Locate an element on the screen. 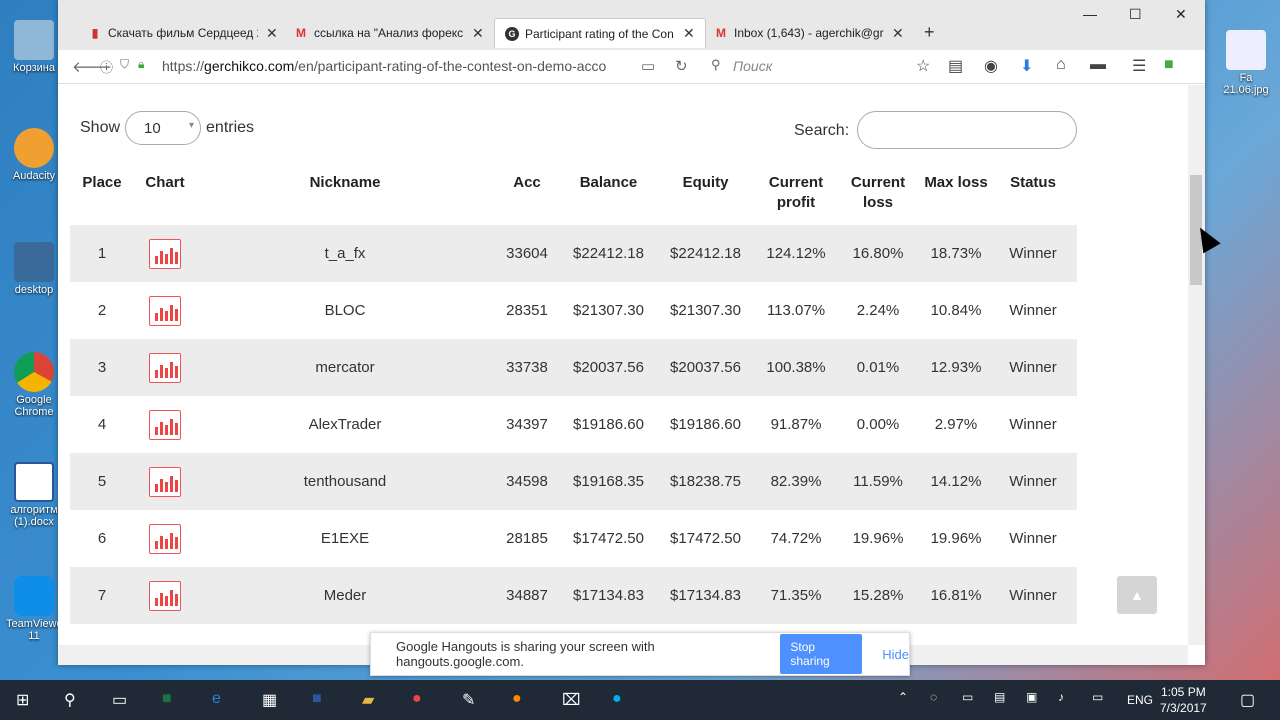  task-view-icon: ▭ is located at coordinates (120, 700).